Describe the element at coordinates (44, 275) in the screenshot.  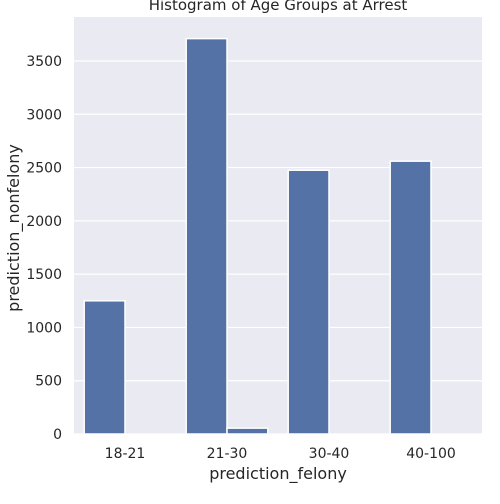
I see `y-tick-label: 1500` at that location.